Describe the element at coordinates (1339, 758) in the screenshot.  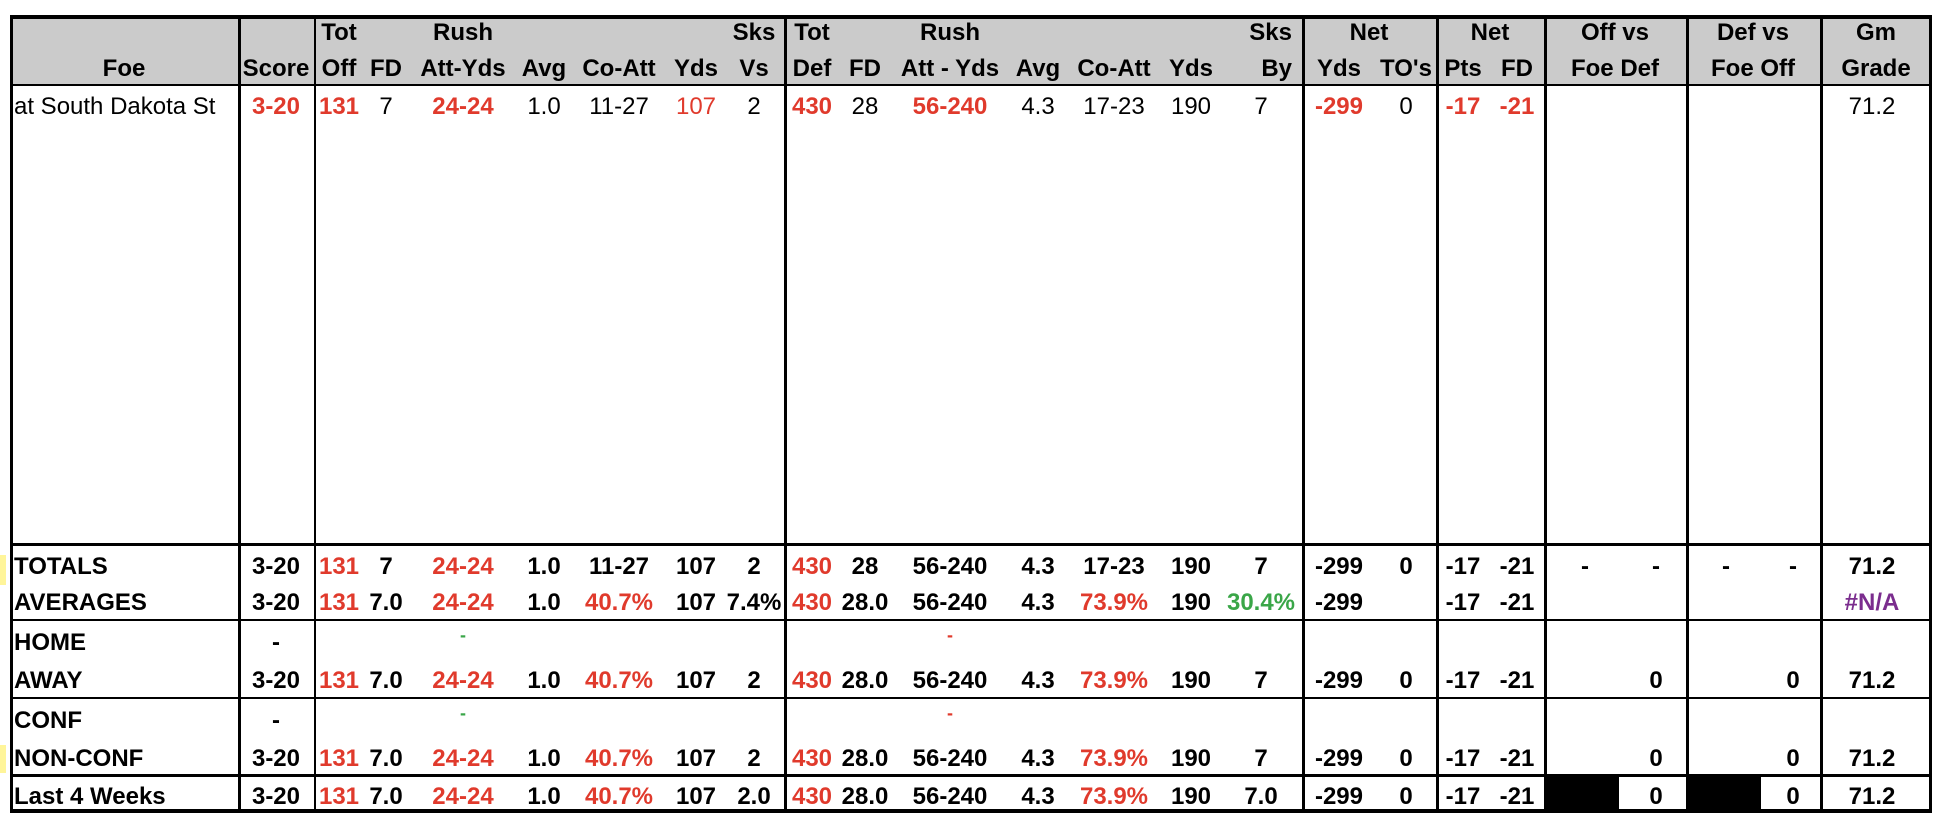
I see `nonconf-net-yds: -299` at that location.